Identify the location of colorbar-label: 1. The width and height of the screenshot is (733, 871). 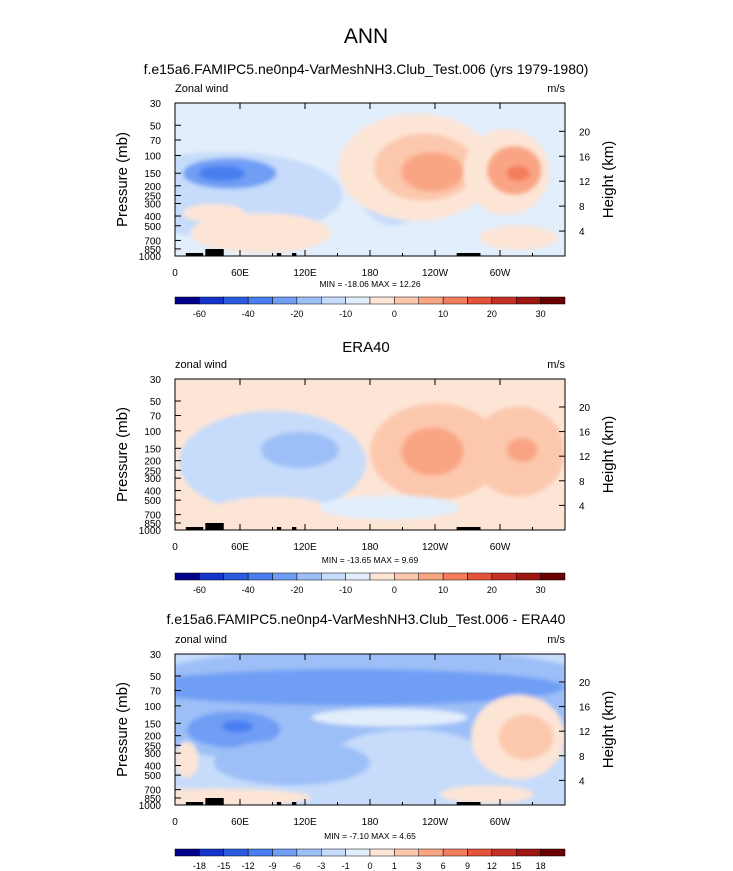
(394, 866).